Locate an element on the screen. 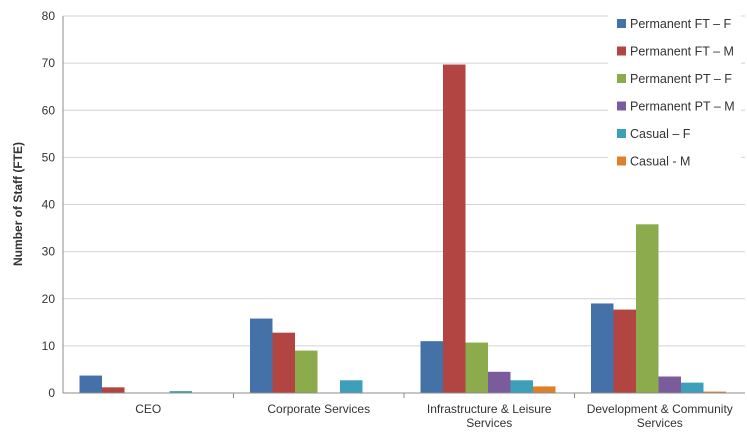 This screenshot has width=747, height=432. y-tick-label: 60 is located at coordinates (49, 110).